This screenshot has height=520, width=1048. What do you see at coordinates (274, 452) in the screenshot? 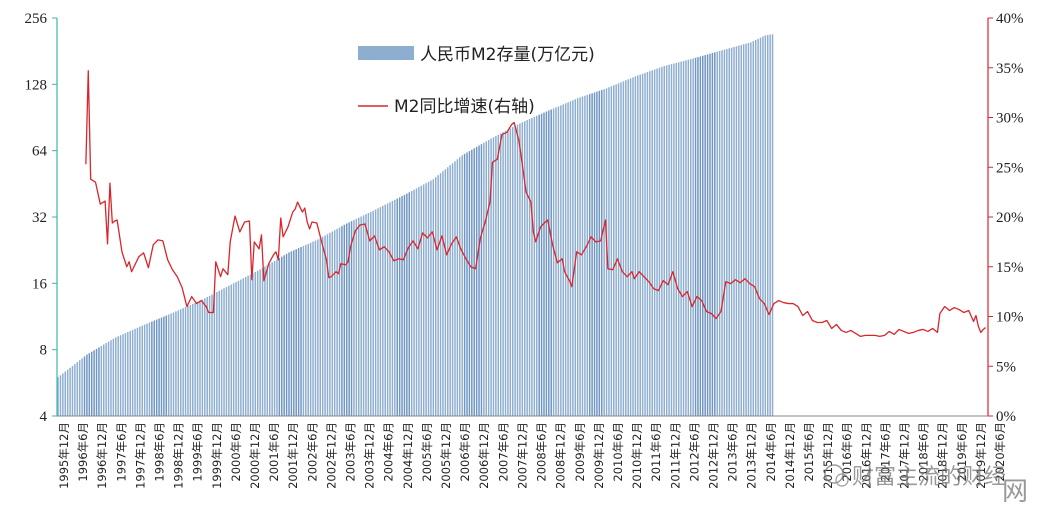
I see `x-tick-label: 2001年6月` at bounding box center [274, 452].